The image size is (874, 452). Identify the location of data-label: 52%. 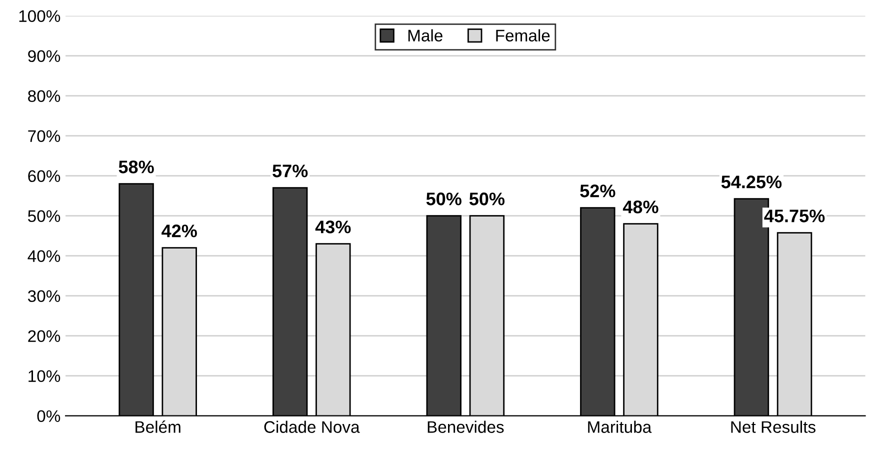
(598, 191).